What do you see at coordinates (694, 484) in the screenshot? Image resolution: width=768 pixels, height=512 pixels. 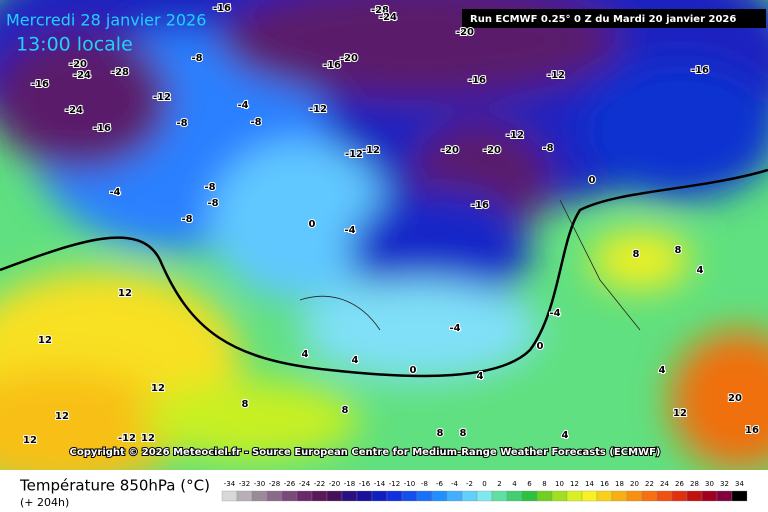 I see `colorbar-tick-label: 28` at bounding box center [694, 484].